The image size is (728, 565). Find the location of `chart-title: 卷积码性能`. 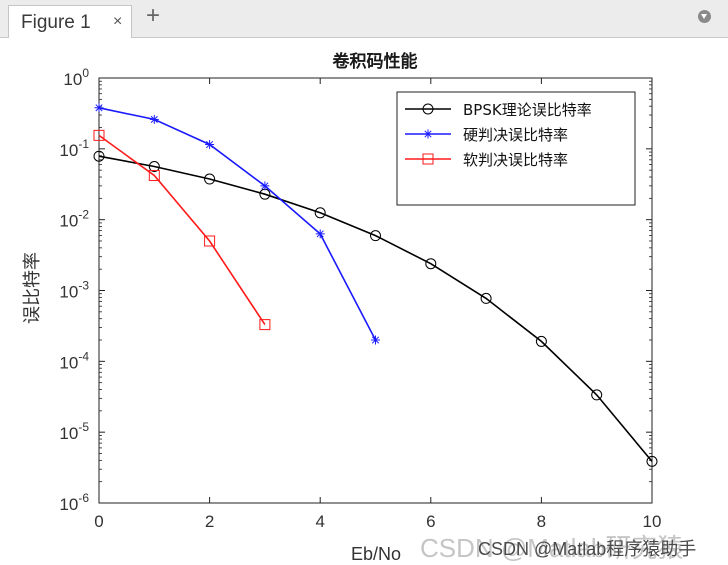

chart-title: 卷积码性能 is located at coordinates (375, 61).